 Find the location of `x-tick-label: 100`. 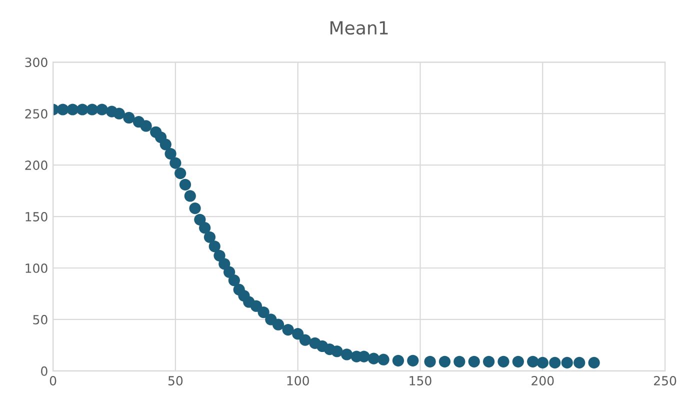

x-tick-label: 100 is located at coordinates (298, 381).